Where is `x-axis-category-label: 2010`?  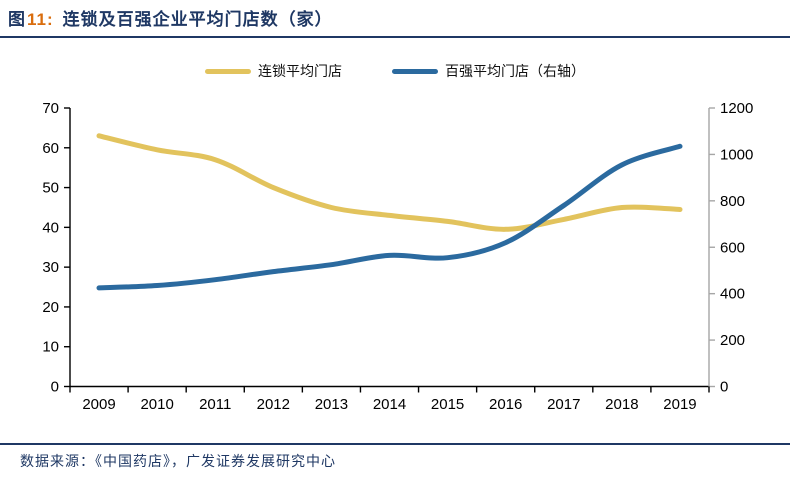
x-axis-category-label: 2010 is located at coordinates (156, 404).